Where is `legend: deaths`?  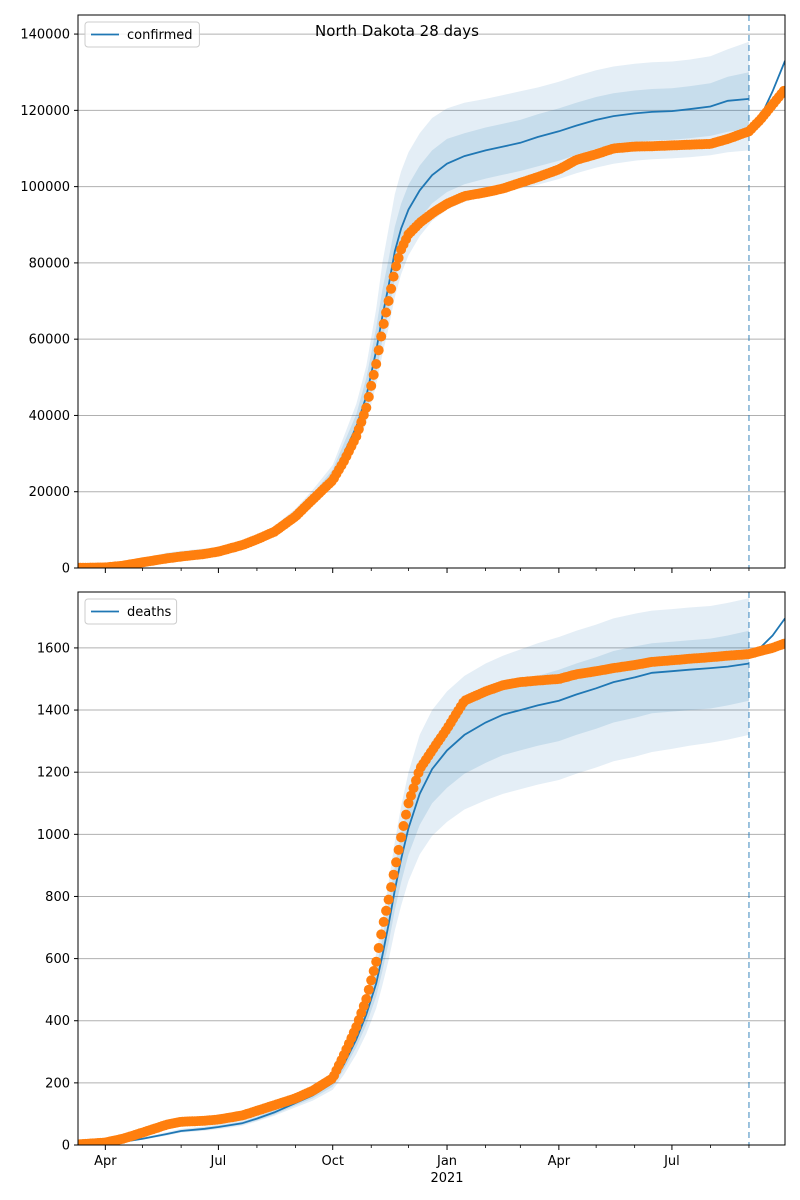 legend: deaths is located at coordinates (131, 611).